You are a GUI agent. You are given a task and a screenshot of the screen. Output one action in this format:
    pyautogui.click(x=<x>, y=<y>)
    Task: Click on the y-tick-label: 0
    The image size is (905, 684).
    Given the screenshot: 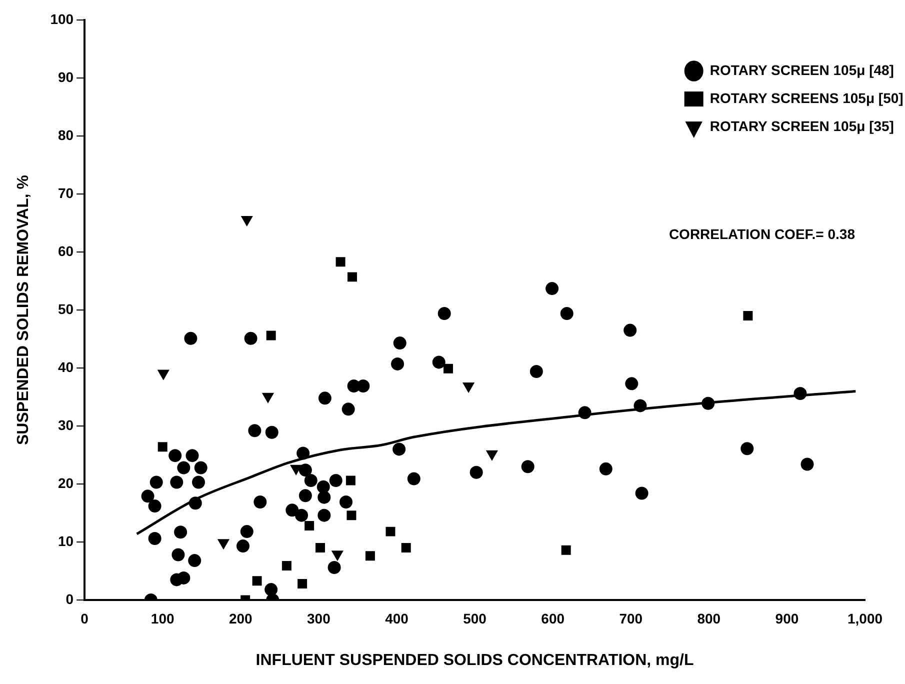 What is the action you would take?
    pyautogui.click(x=70, y=598)
    